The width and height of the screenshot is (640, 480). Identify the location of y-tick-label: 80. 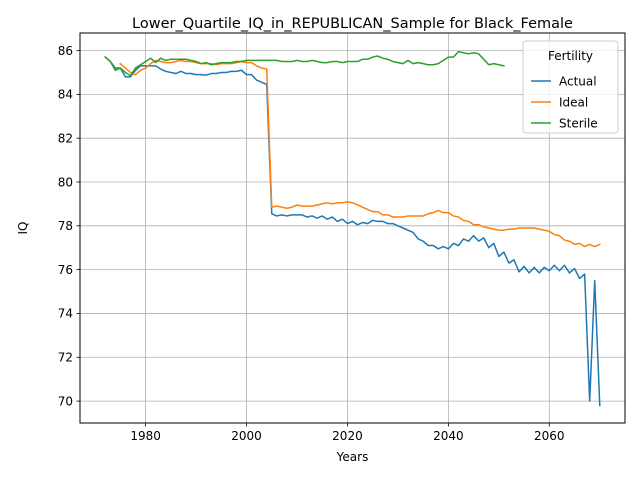
(65, 182).